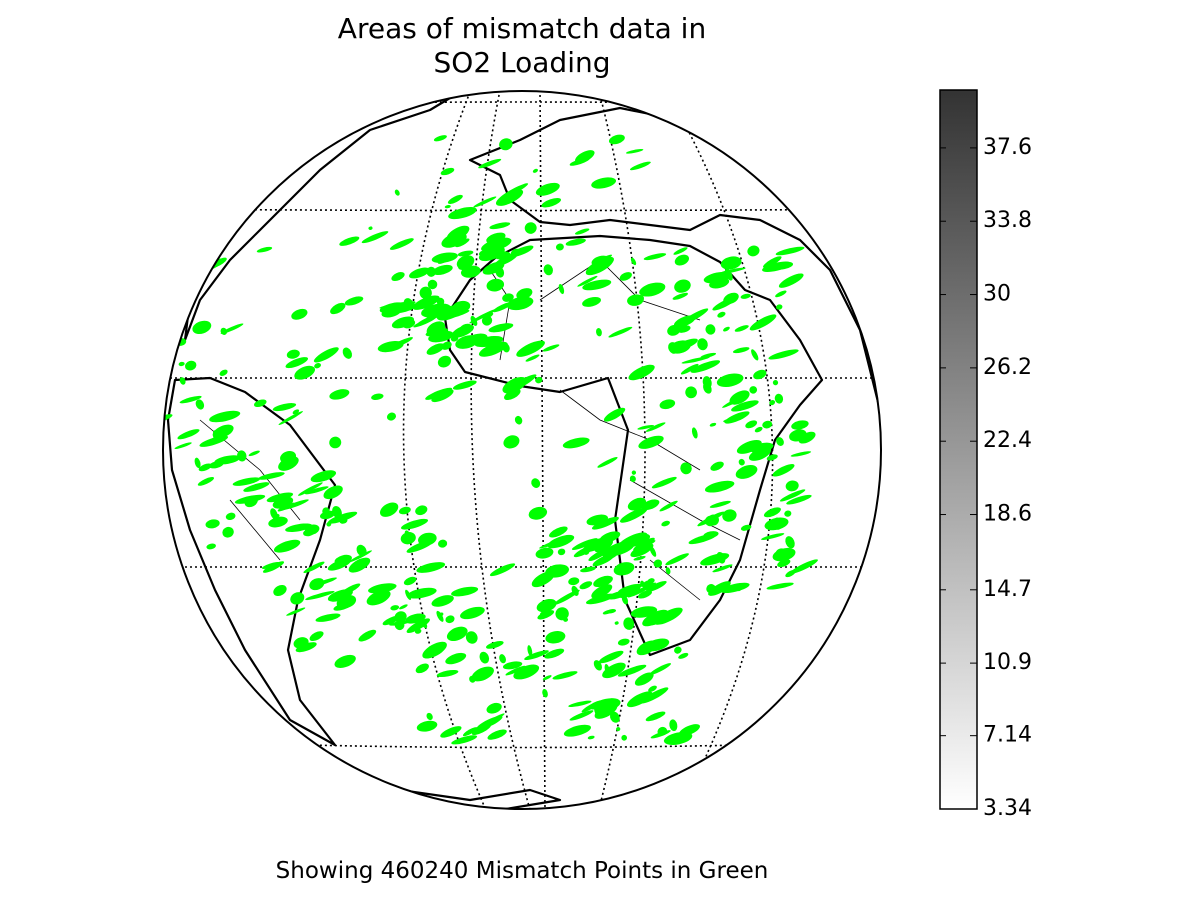 Image resolution: width=1200 pixels, height=904 pixels. Describe the element at coordinates (500, 450) in the screenshot. I see `meridian` at that location.